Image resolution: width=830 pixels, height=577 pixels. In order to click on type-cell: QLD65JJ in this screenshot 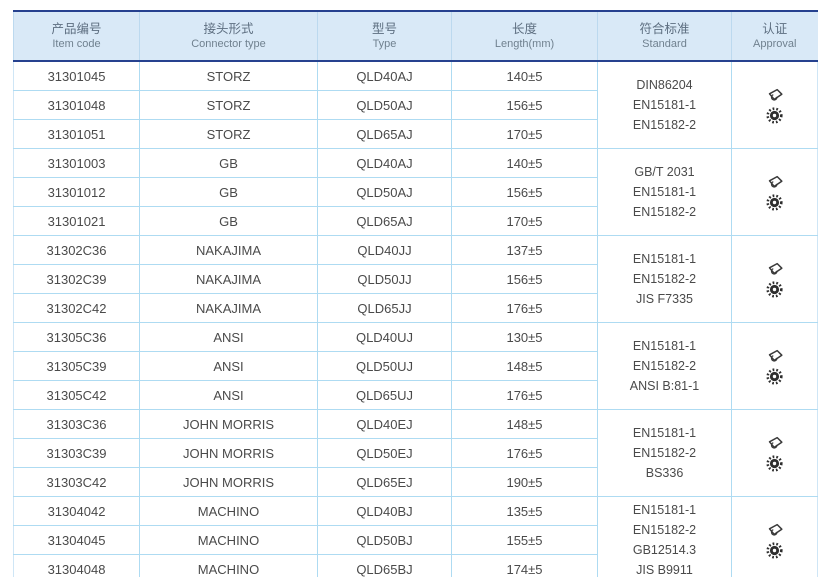, I will do `click(384, 308)`.